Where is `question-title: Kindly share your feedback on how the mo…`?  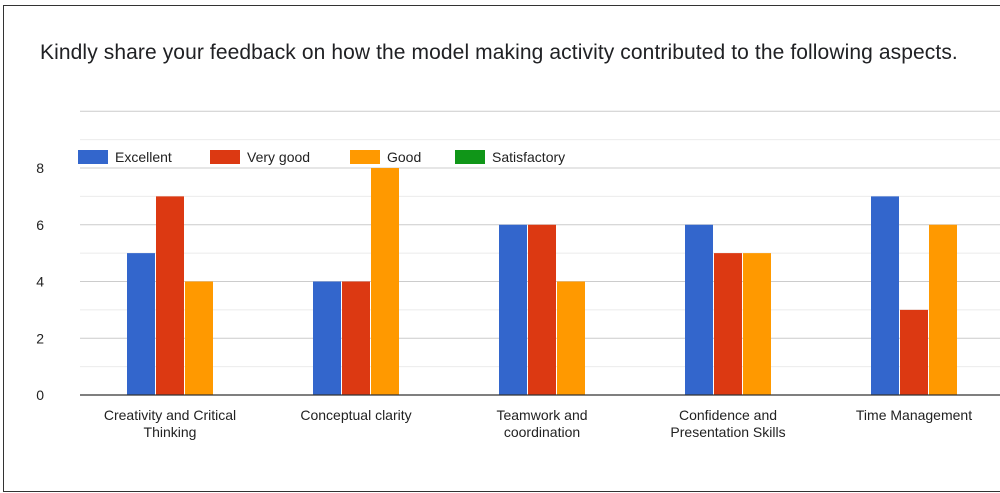
question-title: Kindly share your feedback on how the mo… is located at coordinates (499, 52).